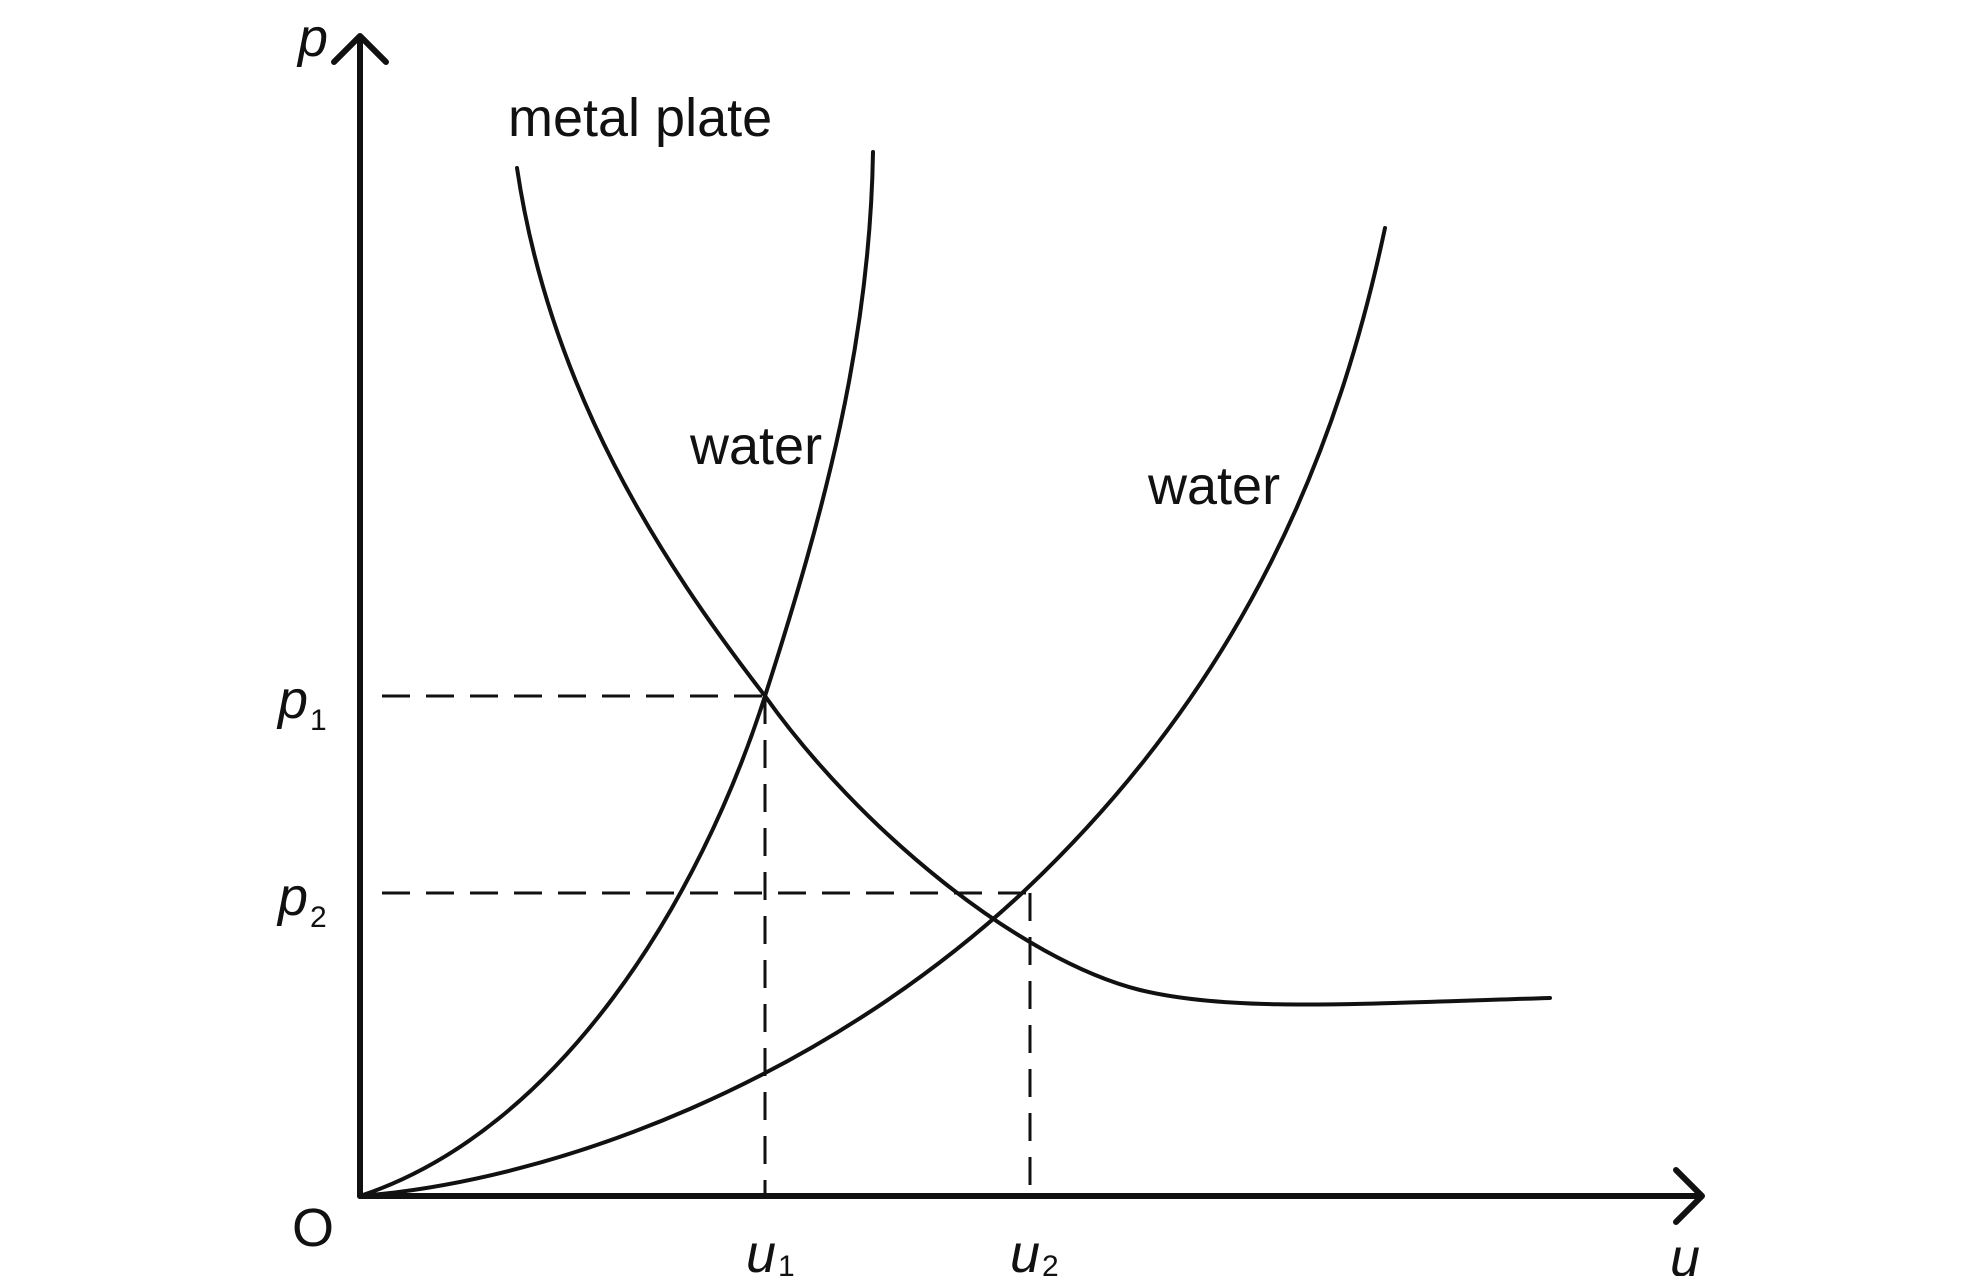  Describe the element at coordinates (640, 118) in the screenshot. I see `series-label-metal-plate: metal plate` at that location.